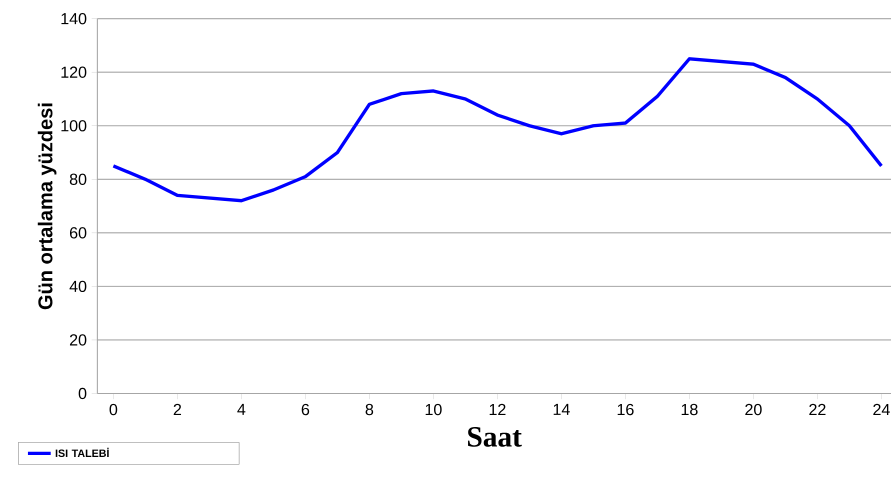  I want to click on y-axis-title: Gün ortalama yüzdesi, so click(47, 206).